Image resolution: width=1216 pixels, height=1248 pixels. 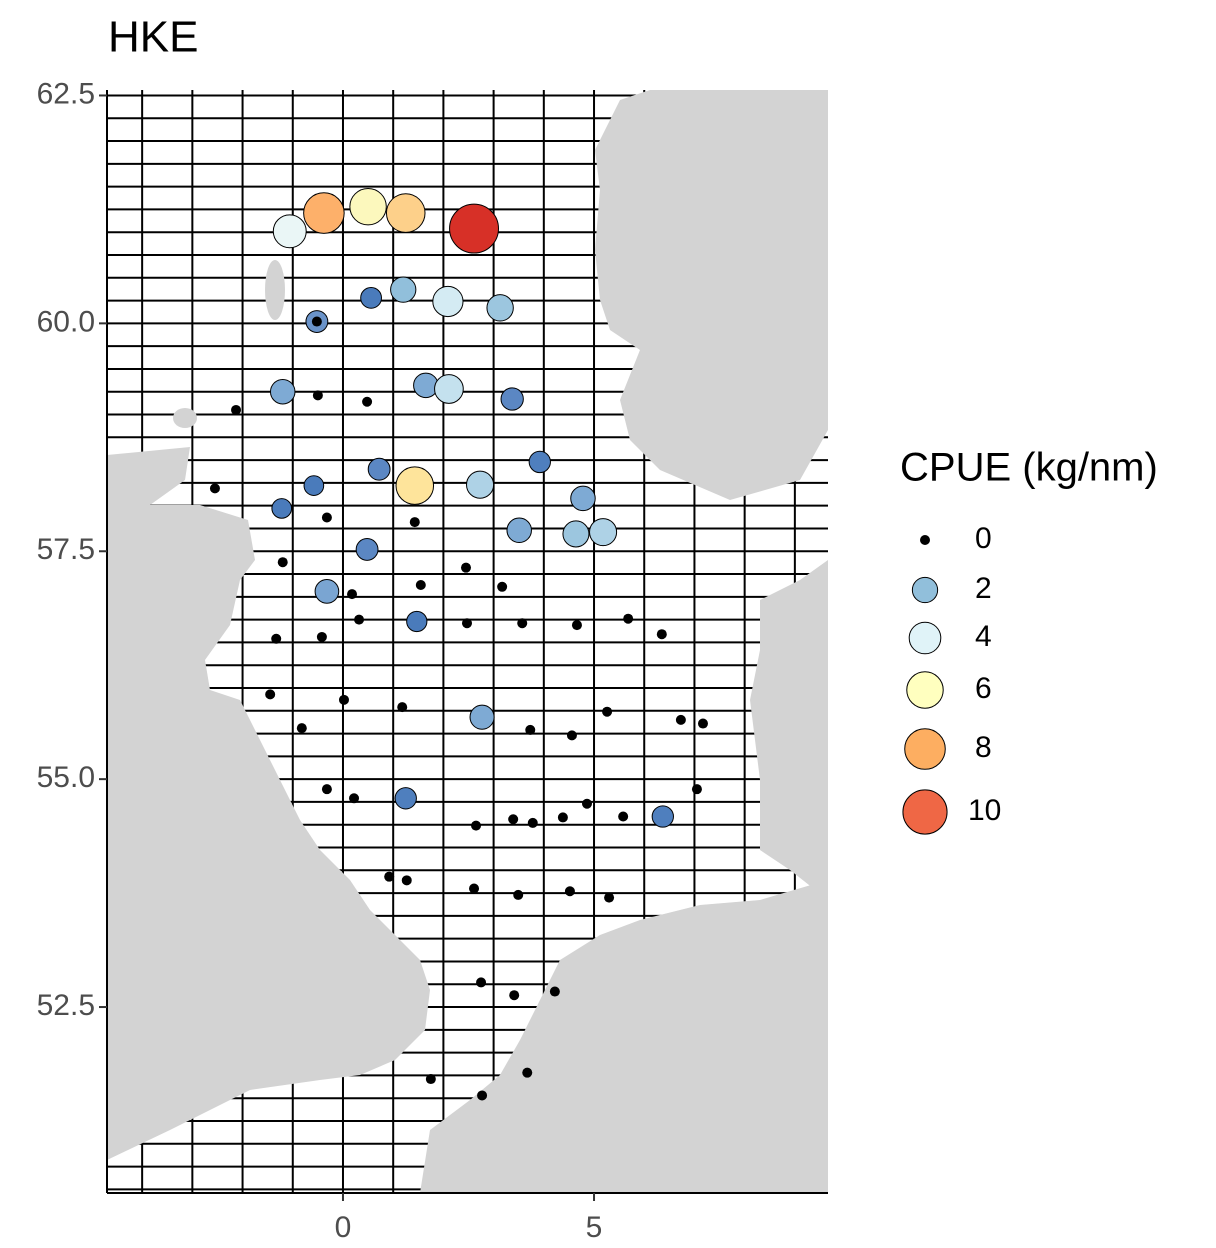 I want to click on chart-title: HKE, so click(x=153, y=37).